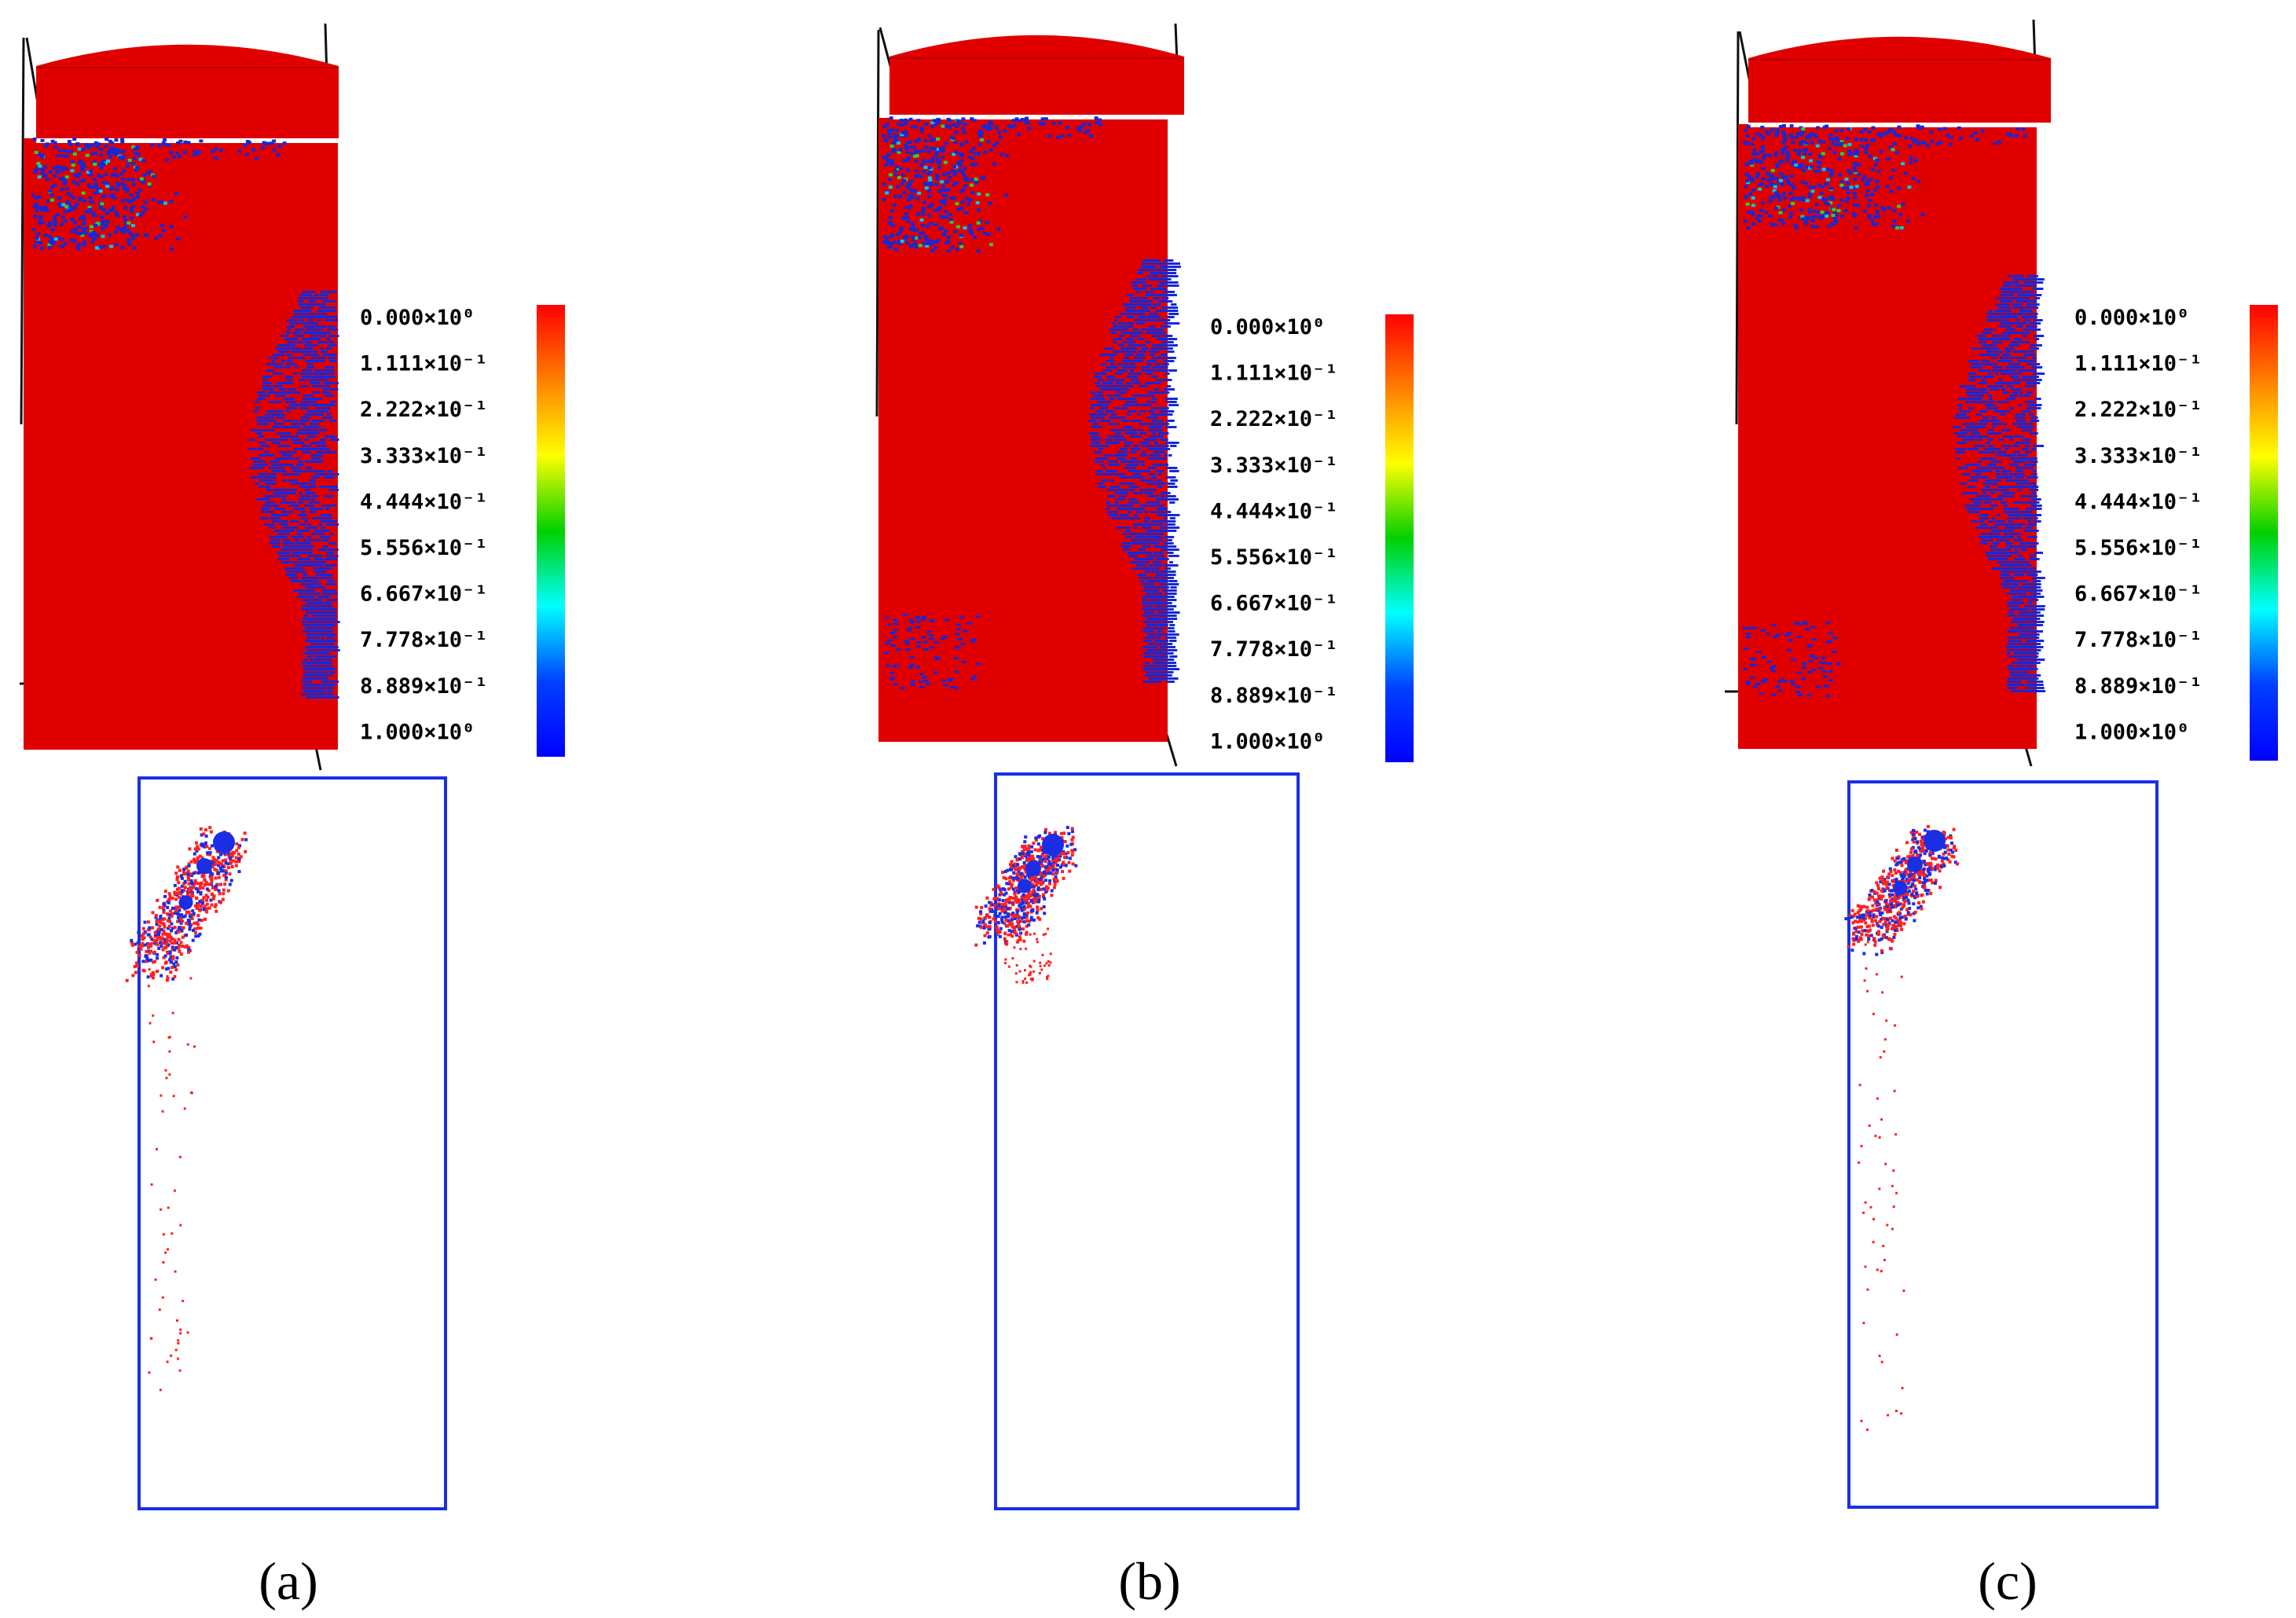 The height and width of the screenshot is (1618, 2296). I want to click on panel-label: (b), so click(1149, 1581).